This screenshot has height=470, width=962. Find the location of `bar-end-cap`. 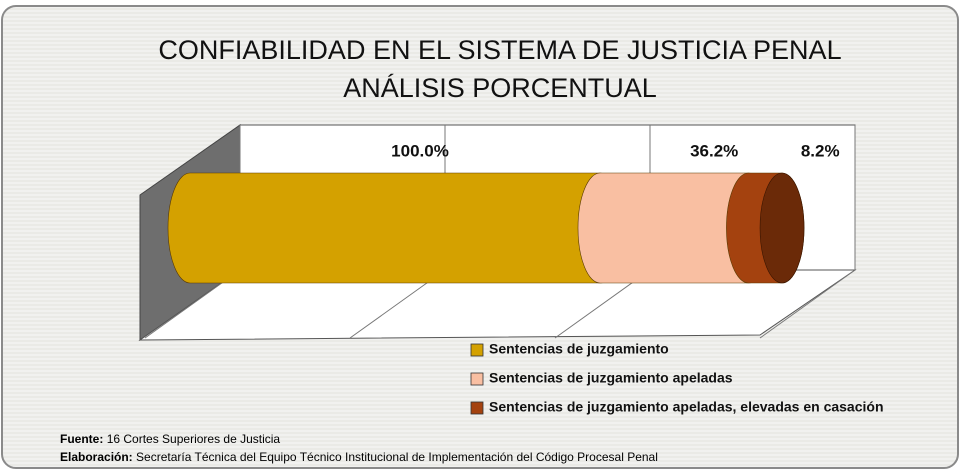

bar-end-cap is located at coordinates (782, 228).